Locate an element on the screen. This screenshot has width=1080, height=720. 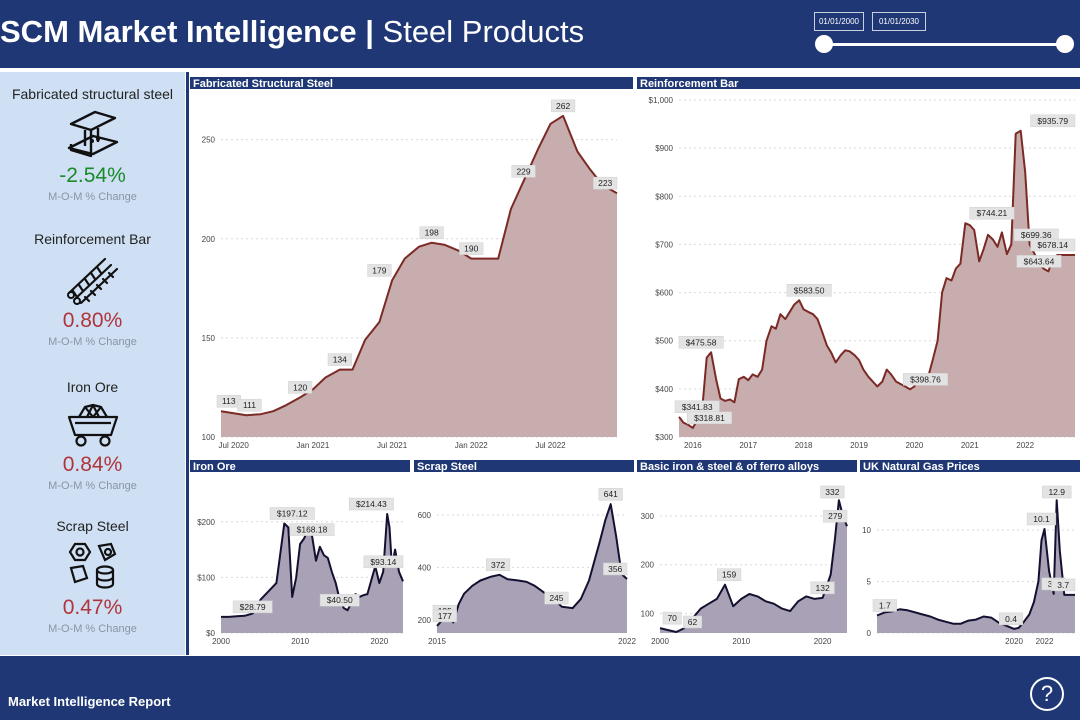
data-label: 223 is located at coordinates (605, 183).